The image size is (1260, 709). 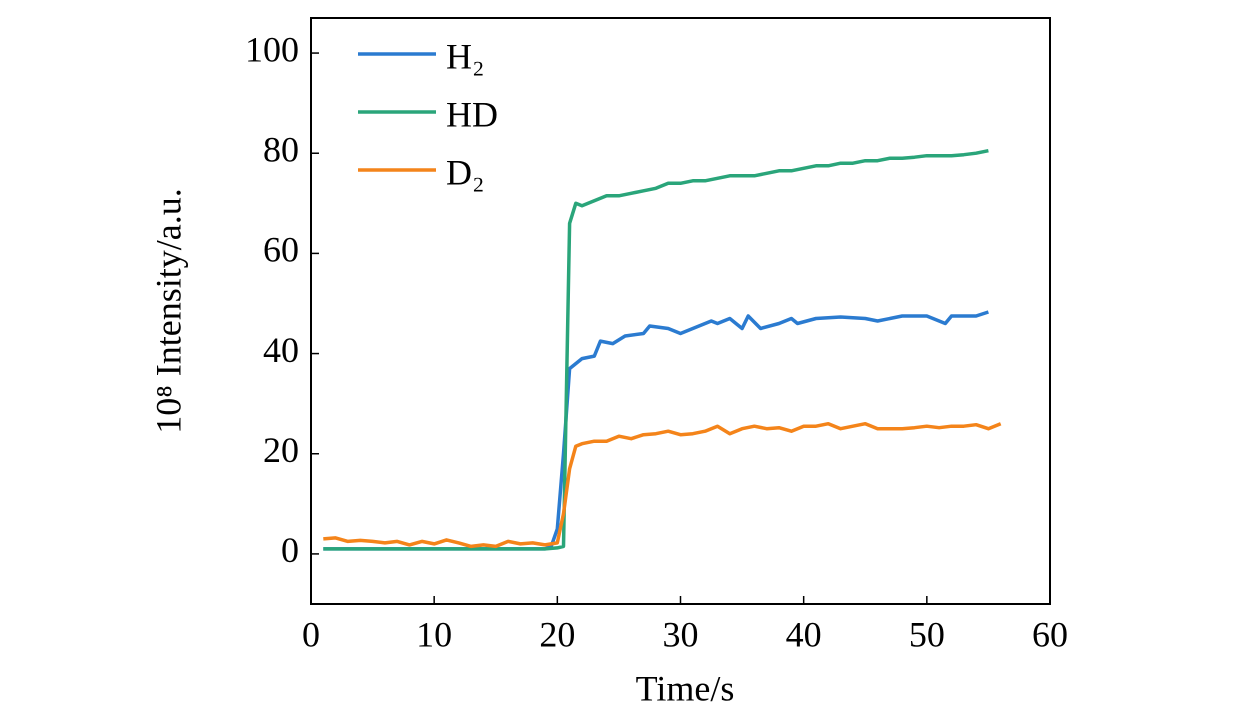 What do you see at coordinates (927, 634) in the screenshot?
I see `x-tick-label: 50` at bounding box center [927, 634].